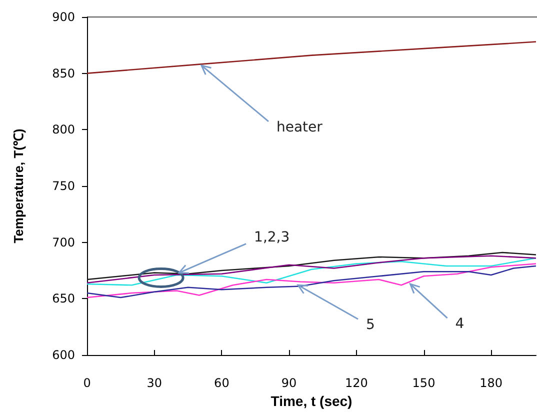  Describe the element at coordinates (18, 186) in the screenshot. I see `y-axis-title: Temperature, T(℃)` at that location.